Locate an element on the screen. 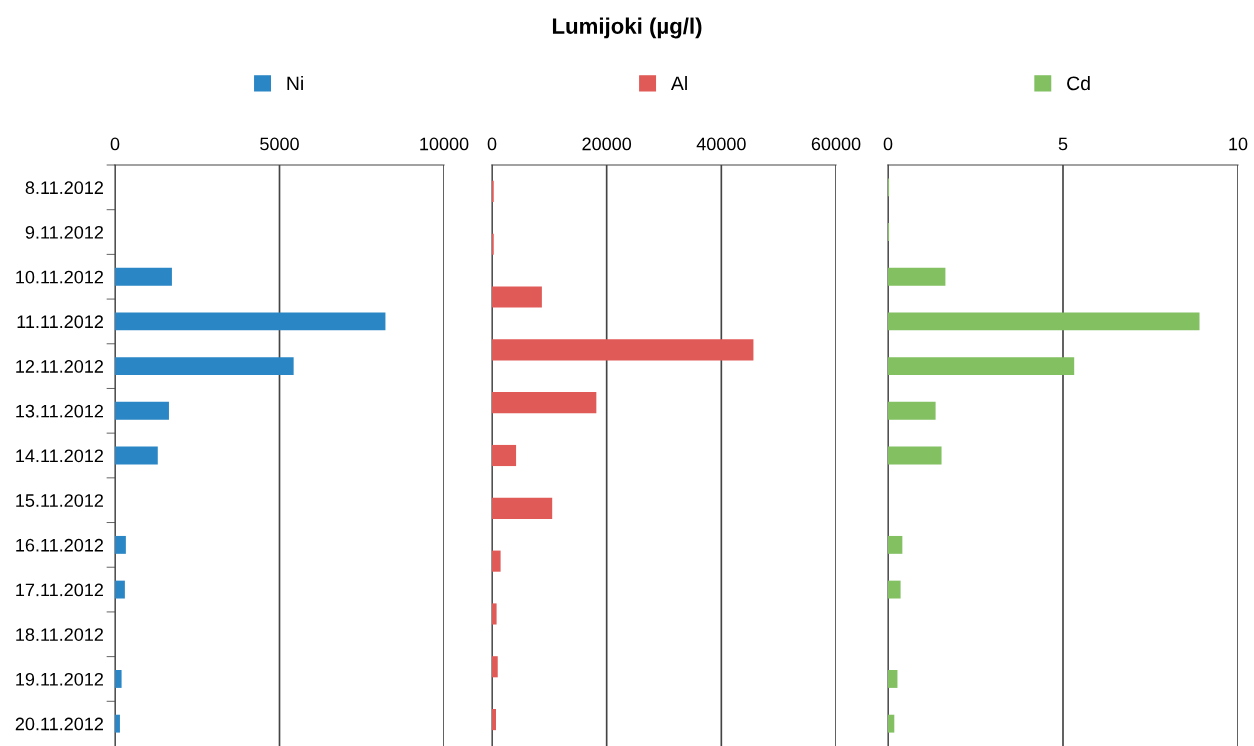 The image size is (1254, 746). y-tick-label: 20.11.2012 is located at coordinates (59, 724).